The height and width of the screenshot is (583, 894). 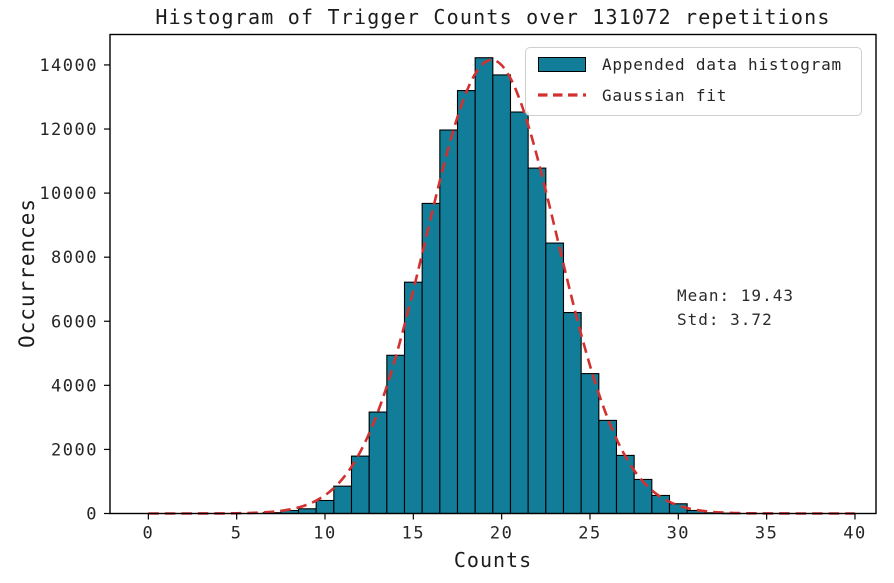 What do you see at coordinates (68, 130) in the screenshot?
I see `y-tick-label: 12000` at bounding box center [68, 130].